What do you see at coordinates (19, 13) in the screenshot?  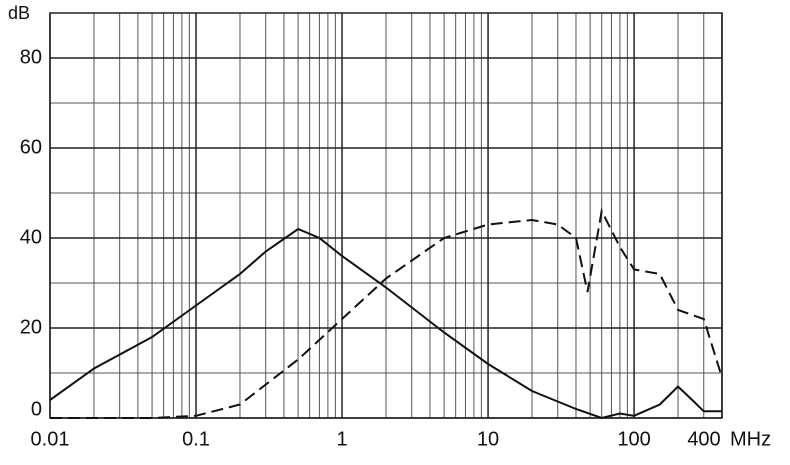 I see `y-axis-label: dB` at bounding box center [19, 13].